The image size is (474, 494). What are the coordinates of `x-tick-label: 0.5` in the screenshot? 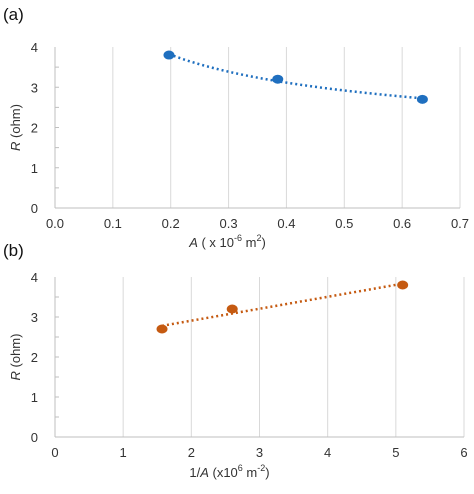 It's located at (344, 223).